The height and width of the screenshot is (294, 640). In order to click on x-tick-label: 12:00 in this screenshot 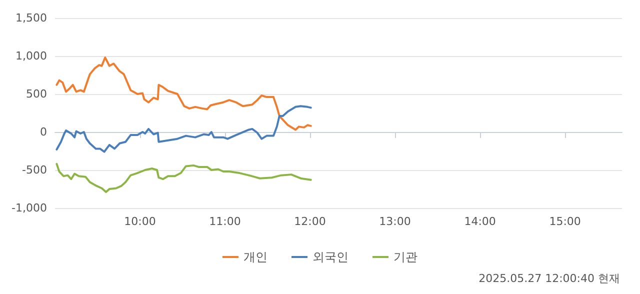, I will do `click(310, 221)`.